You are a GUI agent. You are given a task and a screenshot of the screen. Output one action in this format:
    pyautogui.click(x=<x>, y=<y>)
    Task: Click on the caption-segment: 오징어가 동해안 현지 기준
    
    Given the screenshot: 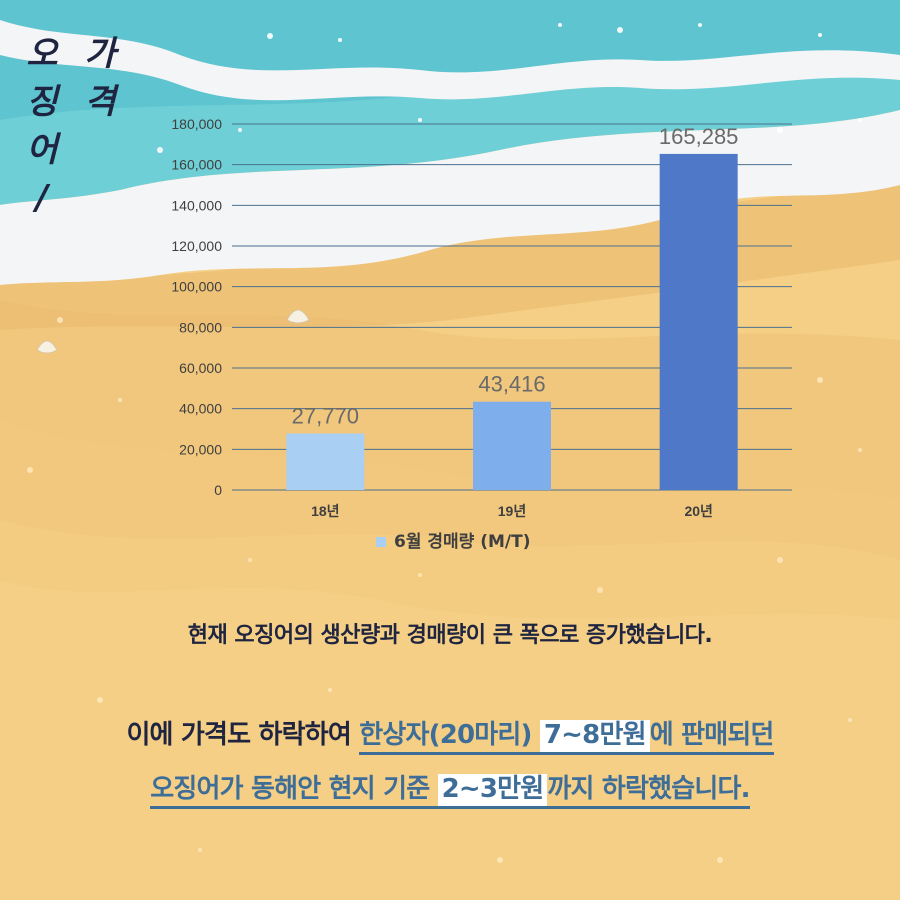 What is the action you would take?
    pyautogui.click(x=294, y=791)
    